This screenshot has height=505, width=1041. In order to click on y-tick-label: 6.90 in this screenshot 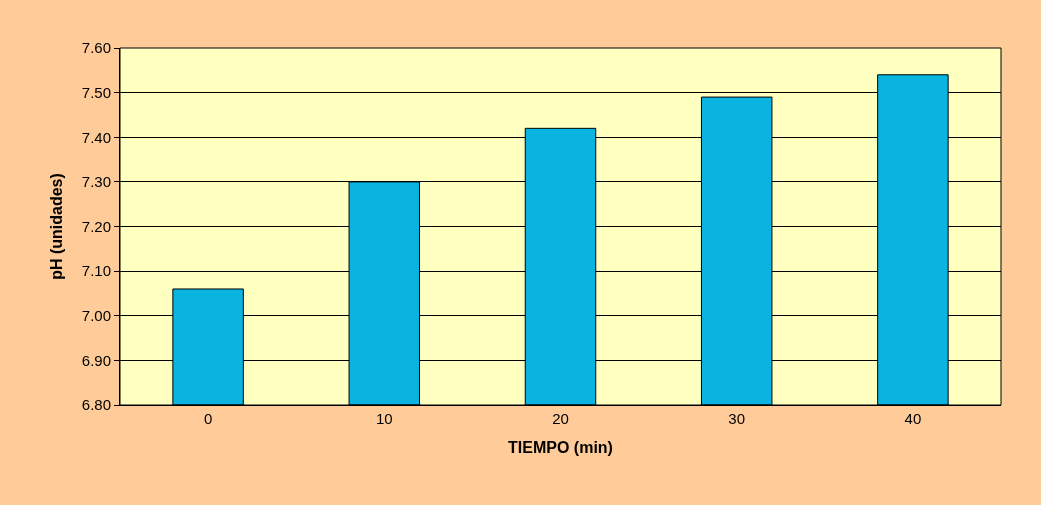, I will do `click(96, 360)`.